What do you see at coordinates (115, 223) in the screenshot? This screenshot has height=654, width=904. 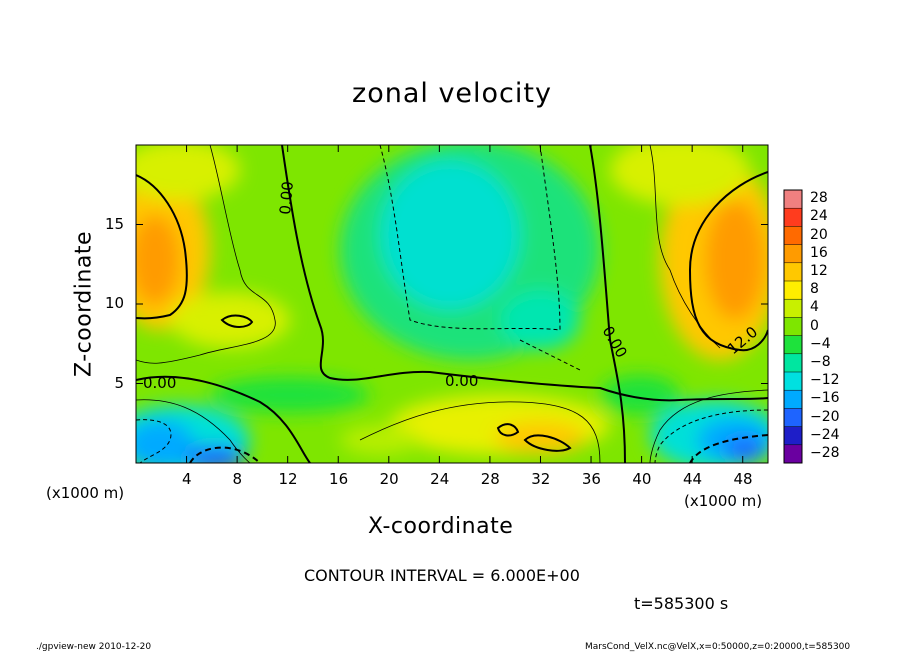 I see `y-tick-label: 15` at bounding box center [115, 223].